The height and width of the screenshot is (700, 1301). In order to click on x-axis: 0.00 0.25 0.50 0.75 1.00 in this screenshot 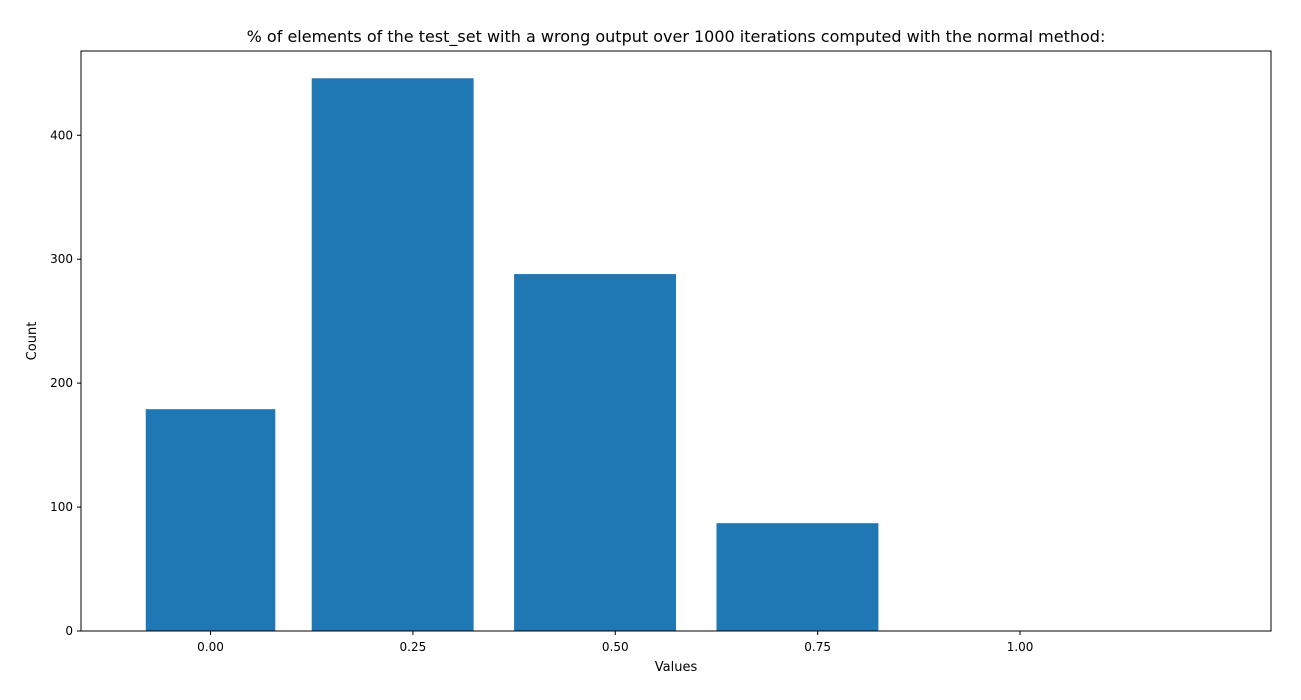, I will do `click(615, 642)`.